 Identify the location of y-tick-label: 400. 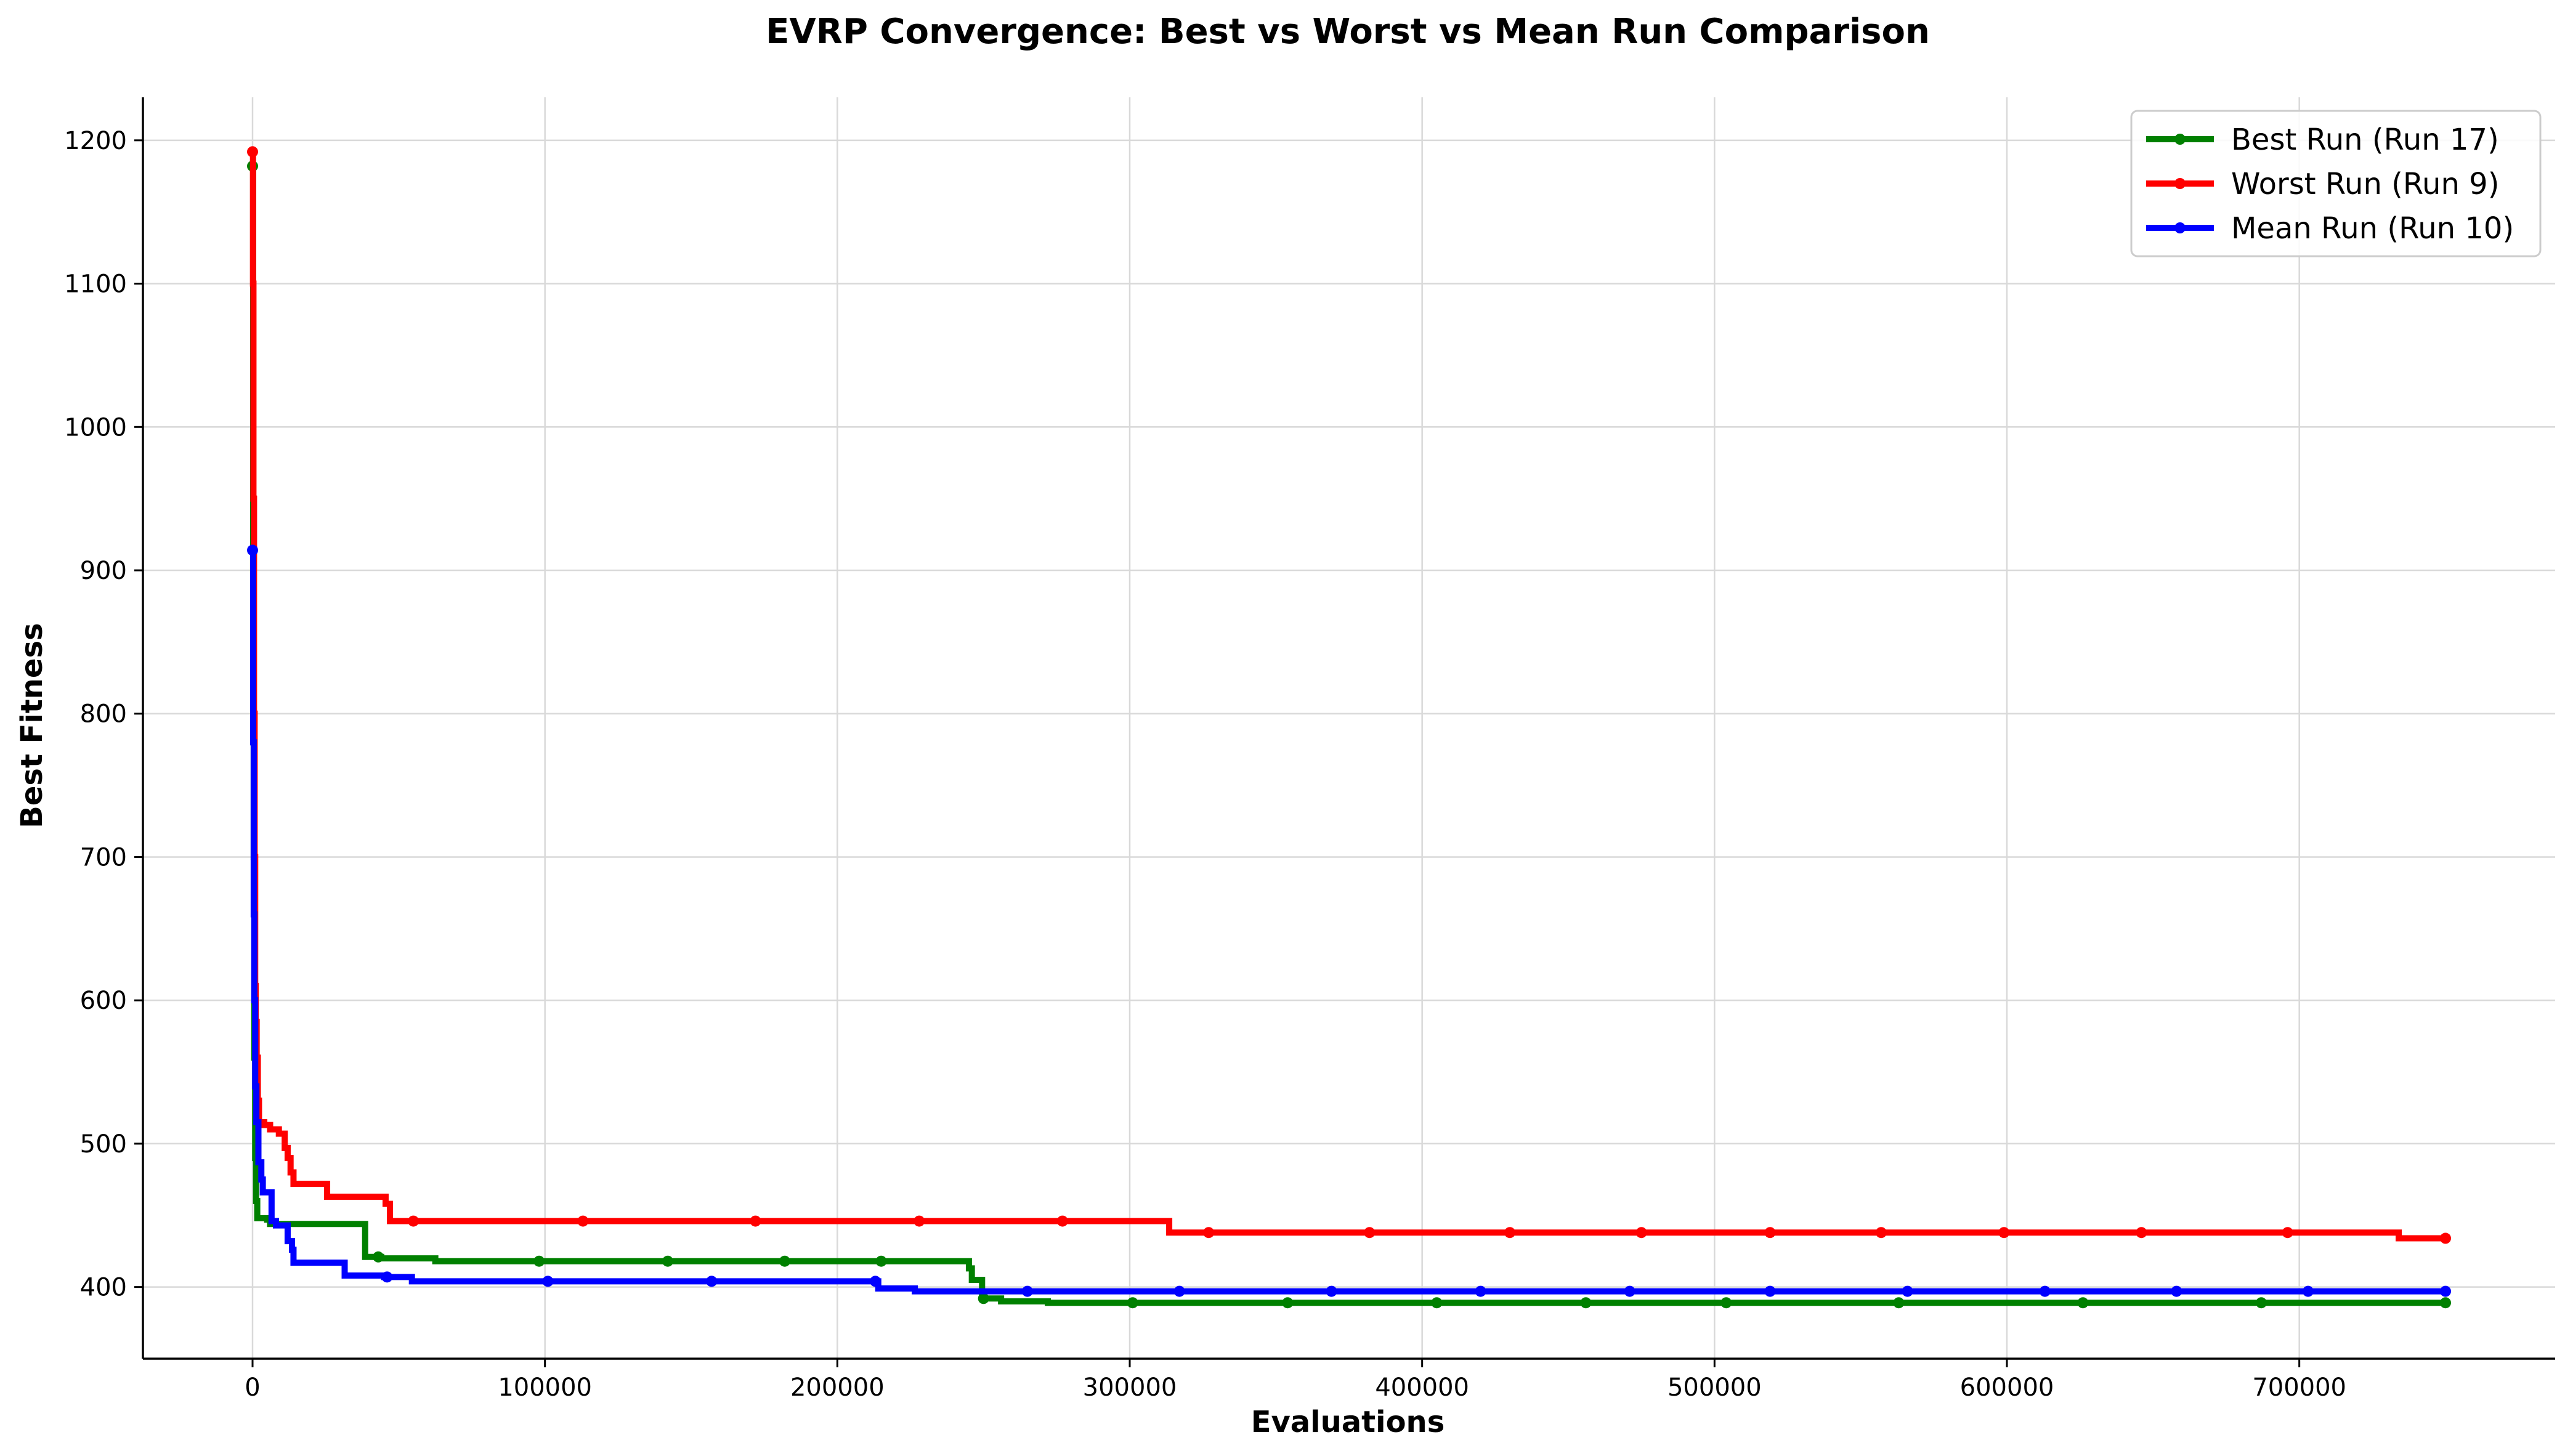
(103, 1288).